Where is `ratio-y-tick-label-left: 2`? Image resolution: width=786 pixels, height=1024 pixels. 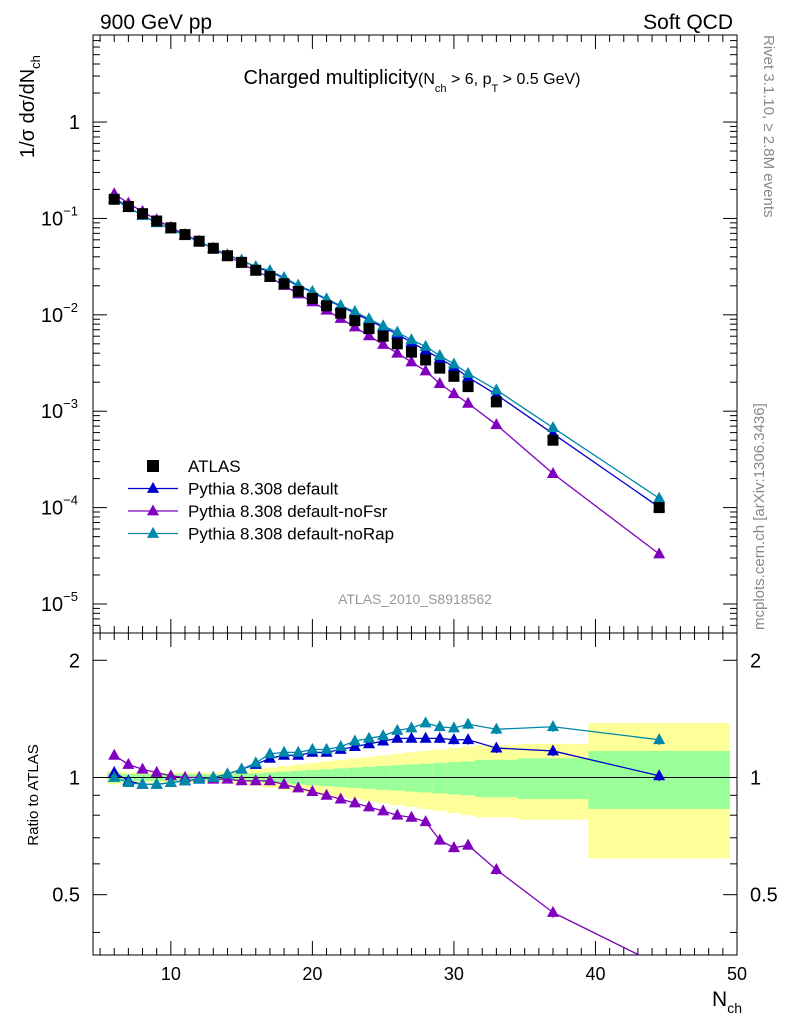
ratio-y-tick-label-left: 2 is located at coordinates (74, 661).